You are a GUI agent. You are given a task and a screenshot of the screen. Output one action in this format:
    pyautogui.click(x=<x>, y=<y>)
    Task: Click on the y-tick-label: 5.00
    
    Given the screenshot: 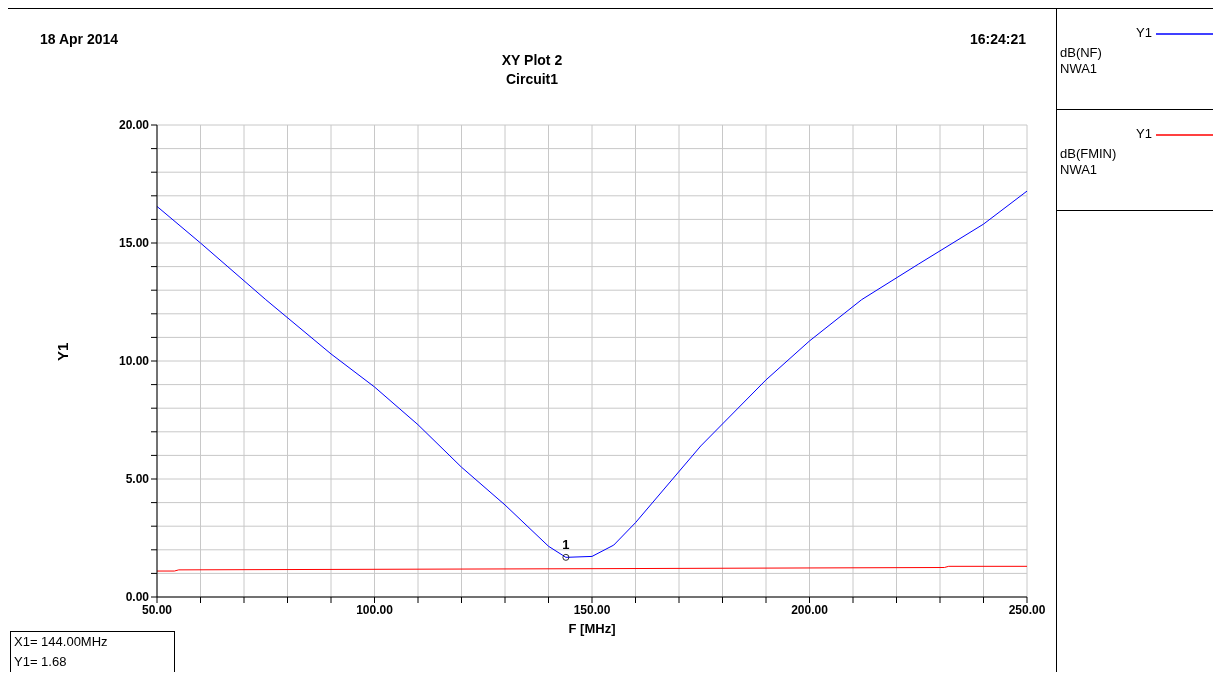 What is the action you would take?
    pyautogui.click(x=137, y=479)
    